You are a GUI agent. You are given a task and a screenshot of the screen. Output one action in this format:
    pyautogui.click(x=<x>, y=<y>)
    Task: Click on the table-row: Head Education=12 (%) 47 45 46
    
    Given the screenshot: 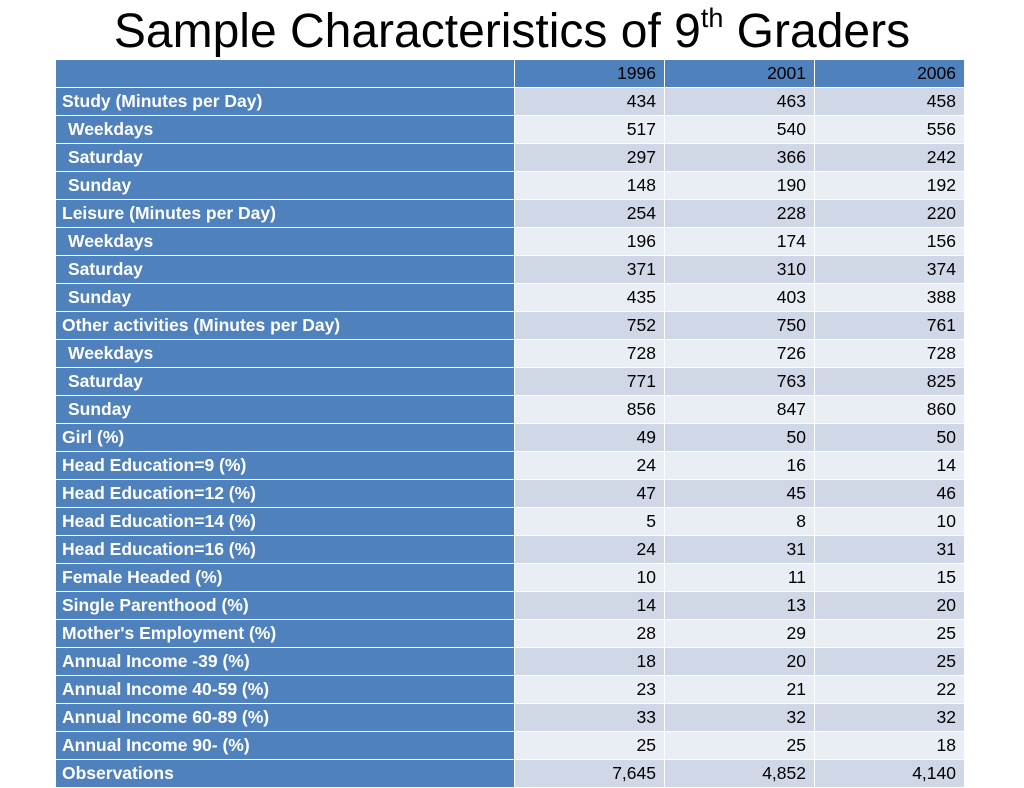 What is the action you would take?
    pyautogui.click(x=510, y=493)
    